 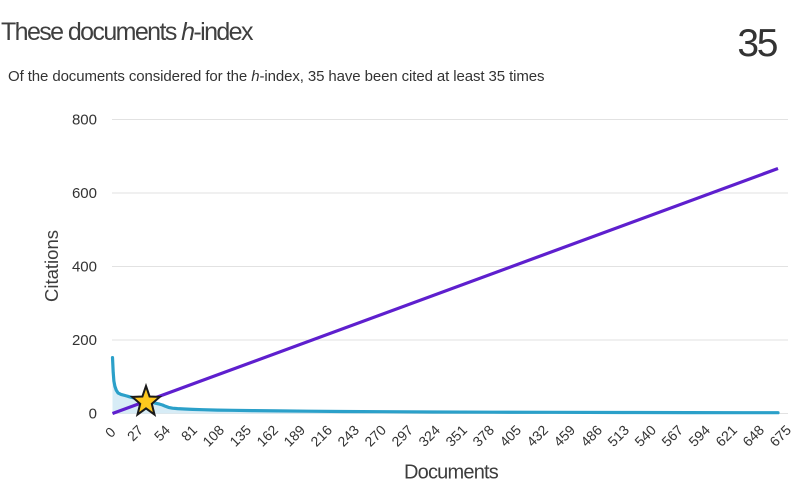 What do you see at coordinates (564, 436) in the screenshot?
I see `svg-text: 459` at bounding box center [564, 436].